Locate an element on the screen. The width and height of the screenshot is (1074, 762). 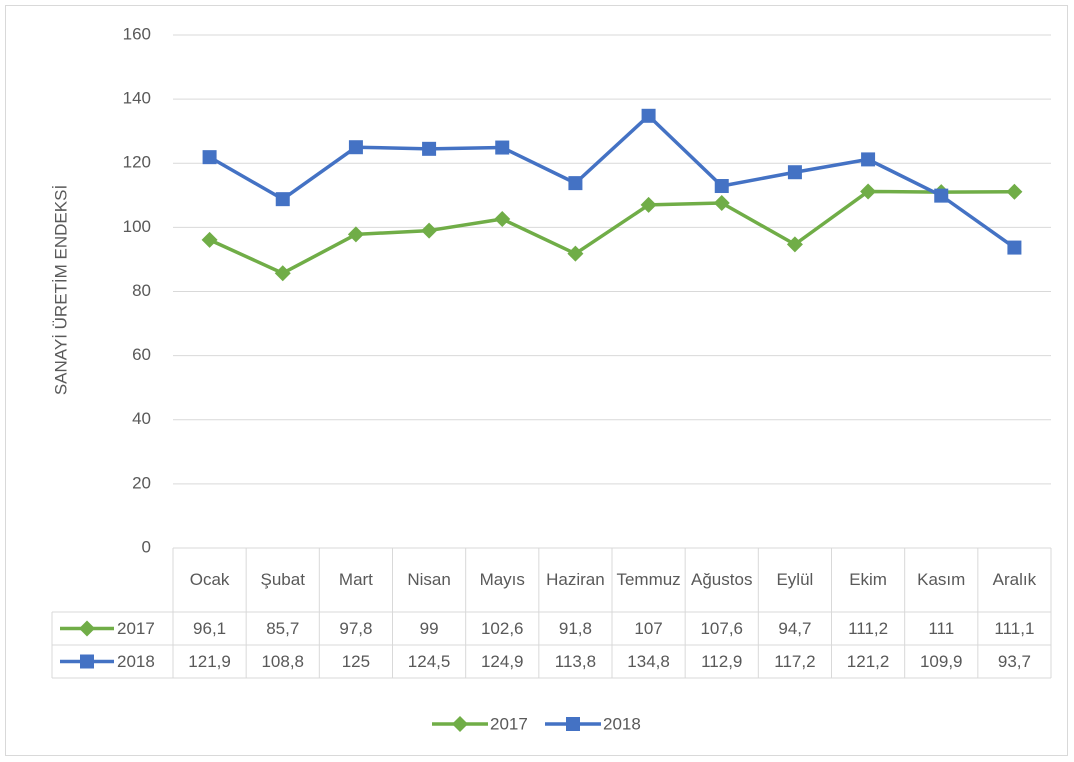
table-value: 117,2 is located at coordinates (795, 661).